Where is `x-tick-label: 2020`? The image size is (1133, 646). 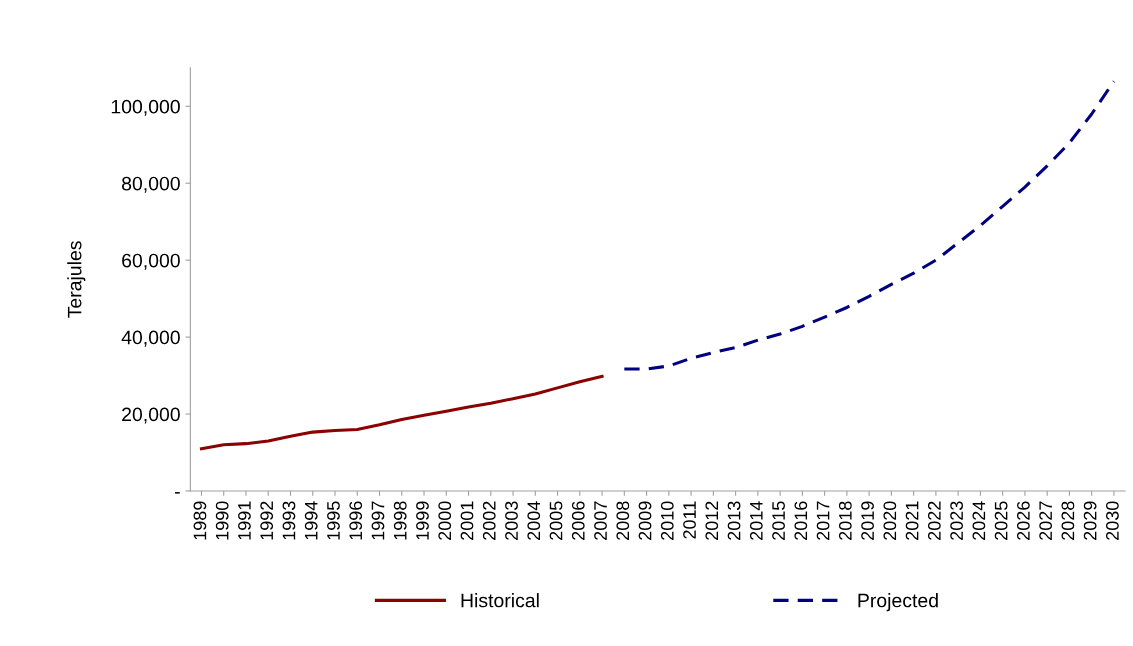 x-tick-label: 2020 is located at coordinates (890, 520).